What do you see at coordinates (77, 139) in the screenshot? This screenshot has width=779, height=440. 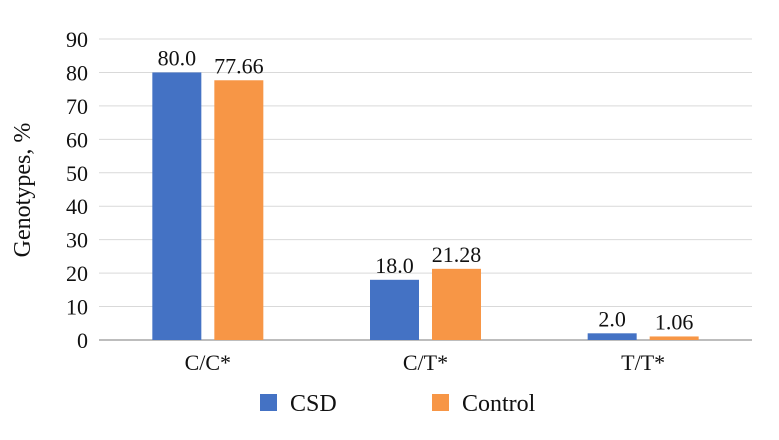 I see `y-tick-label: 60` at bounding box center [77, 139].